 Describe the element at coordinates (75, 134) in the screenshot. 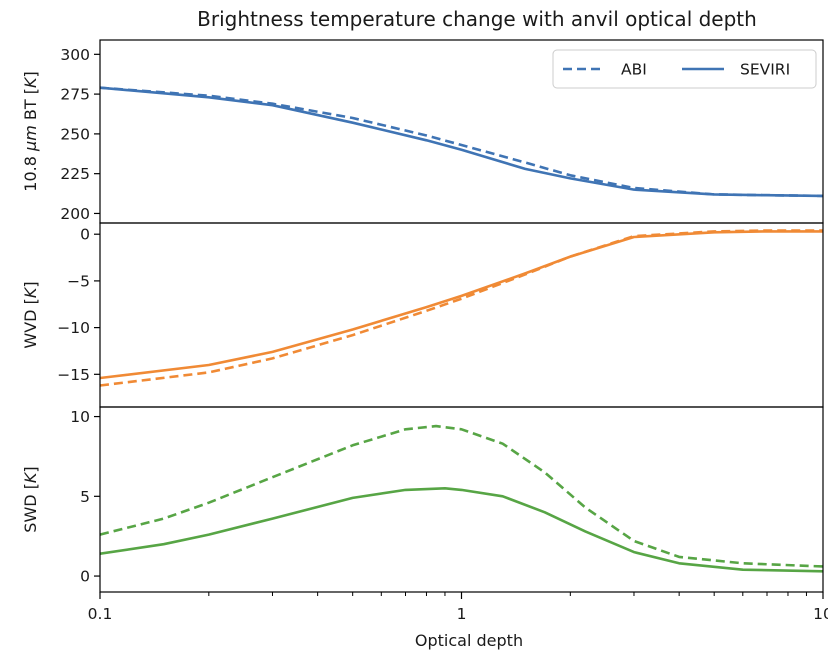

I see `y-tick-label: 250` at that location.